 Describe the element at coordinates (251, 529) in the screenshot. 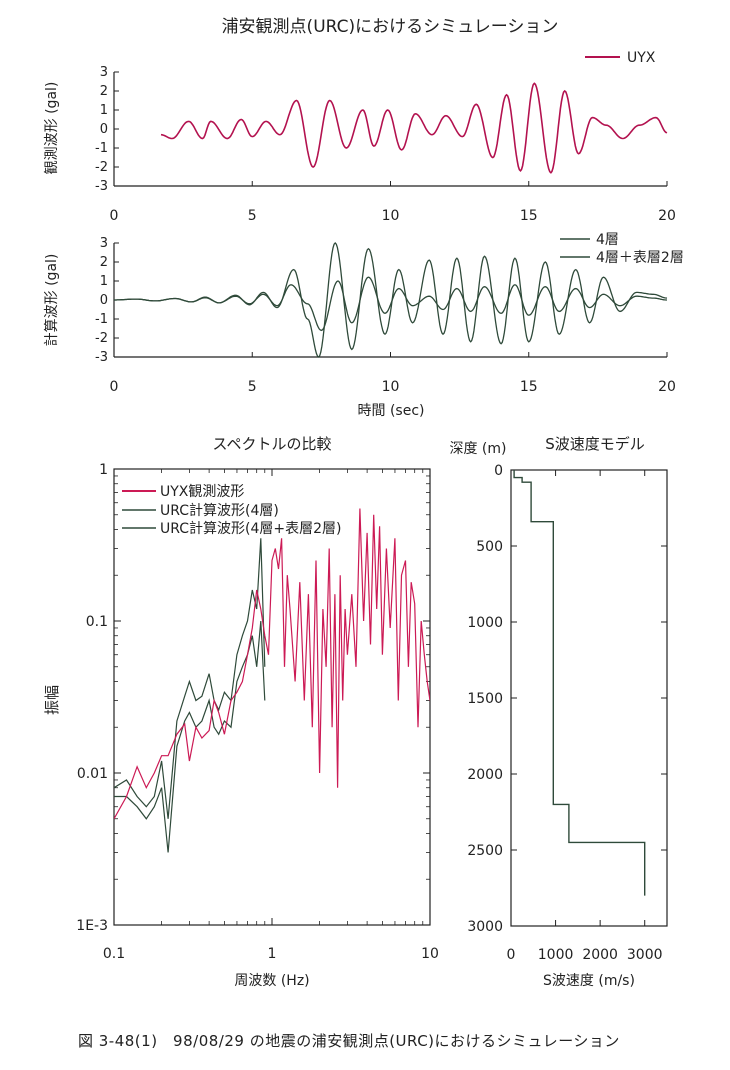

I see `legend-label-spec-4layer-surface: URC計算波形(4層+表層2層)` at that location.